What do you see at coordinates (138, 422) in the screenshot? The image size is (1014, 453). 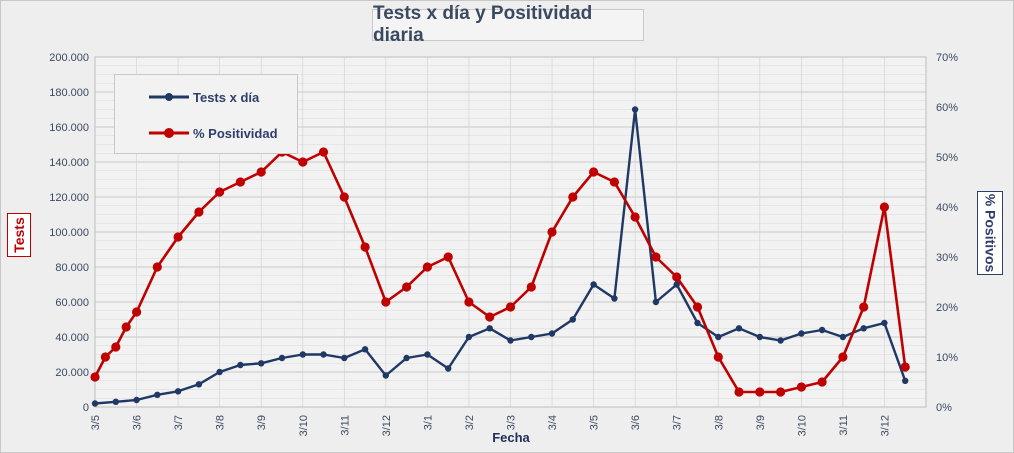 I see `x-tick-label: 3/6` at bounding box center [138, 422].